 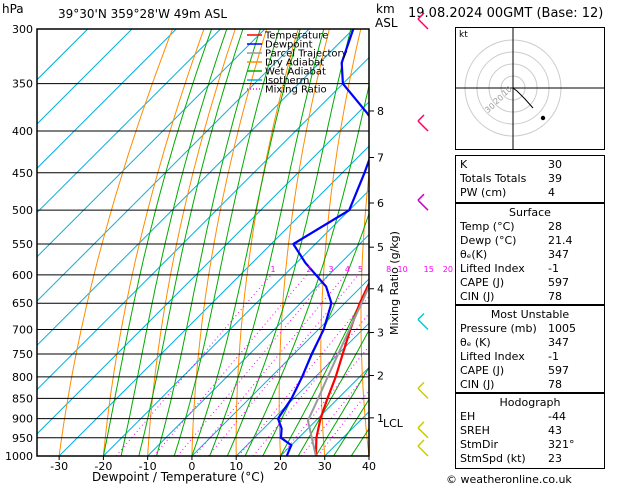 What do you see at coordinates (483, 192) in the screenshot?
I see `index-key: PW (cm)` at bounding box center [483, 192].